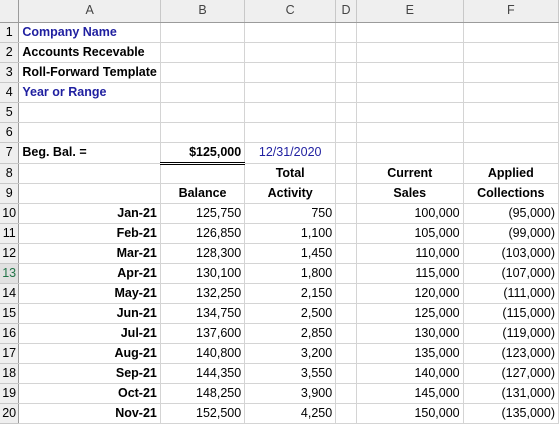 The height and width of the screenshot is (428, 559). What do you see at coordinates (290, 293) in the screenshot?
I see `activity-cell: 2,150` at bounding box center [290, 293].